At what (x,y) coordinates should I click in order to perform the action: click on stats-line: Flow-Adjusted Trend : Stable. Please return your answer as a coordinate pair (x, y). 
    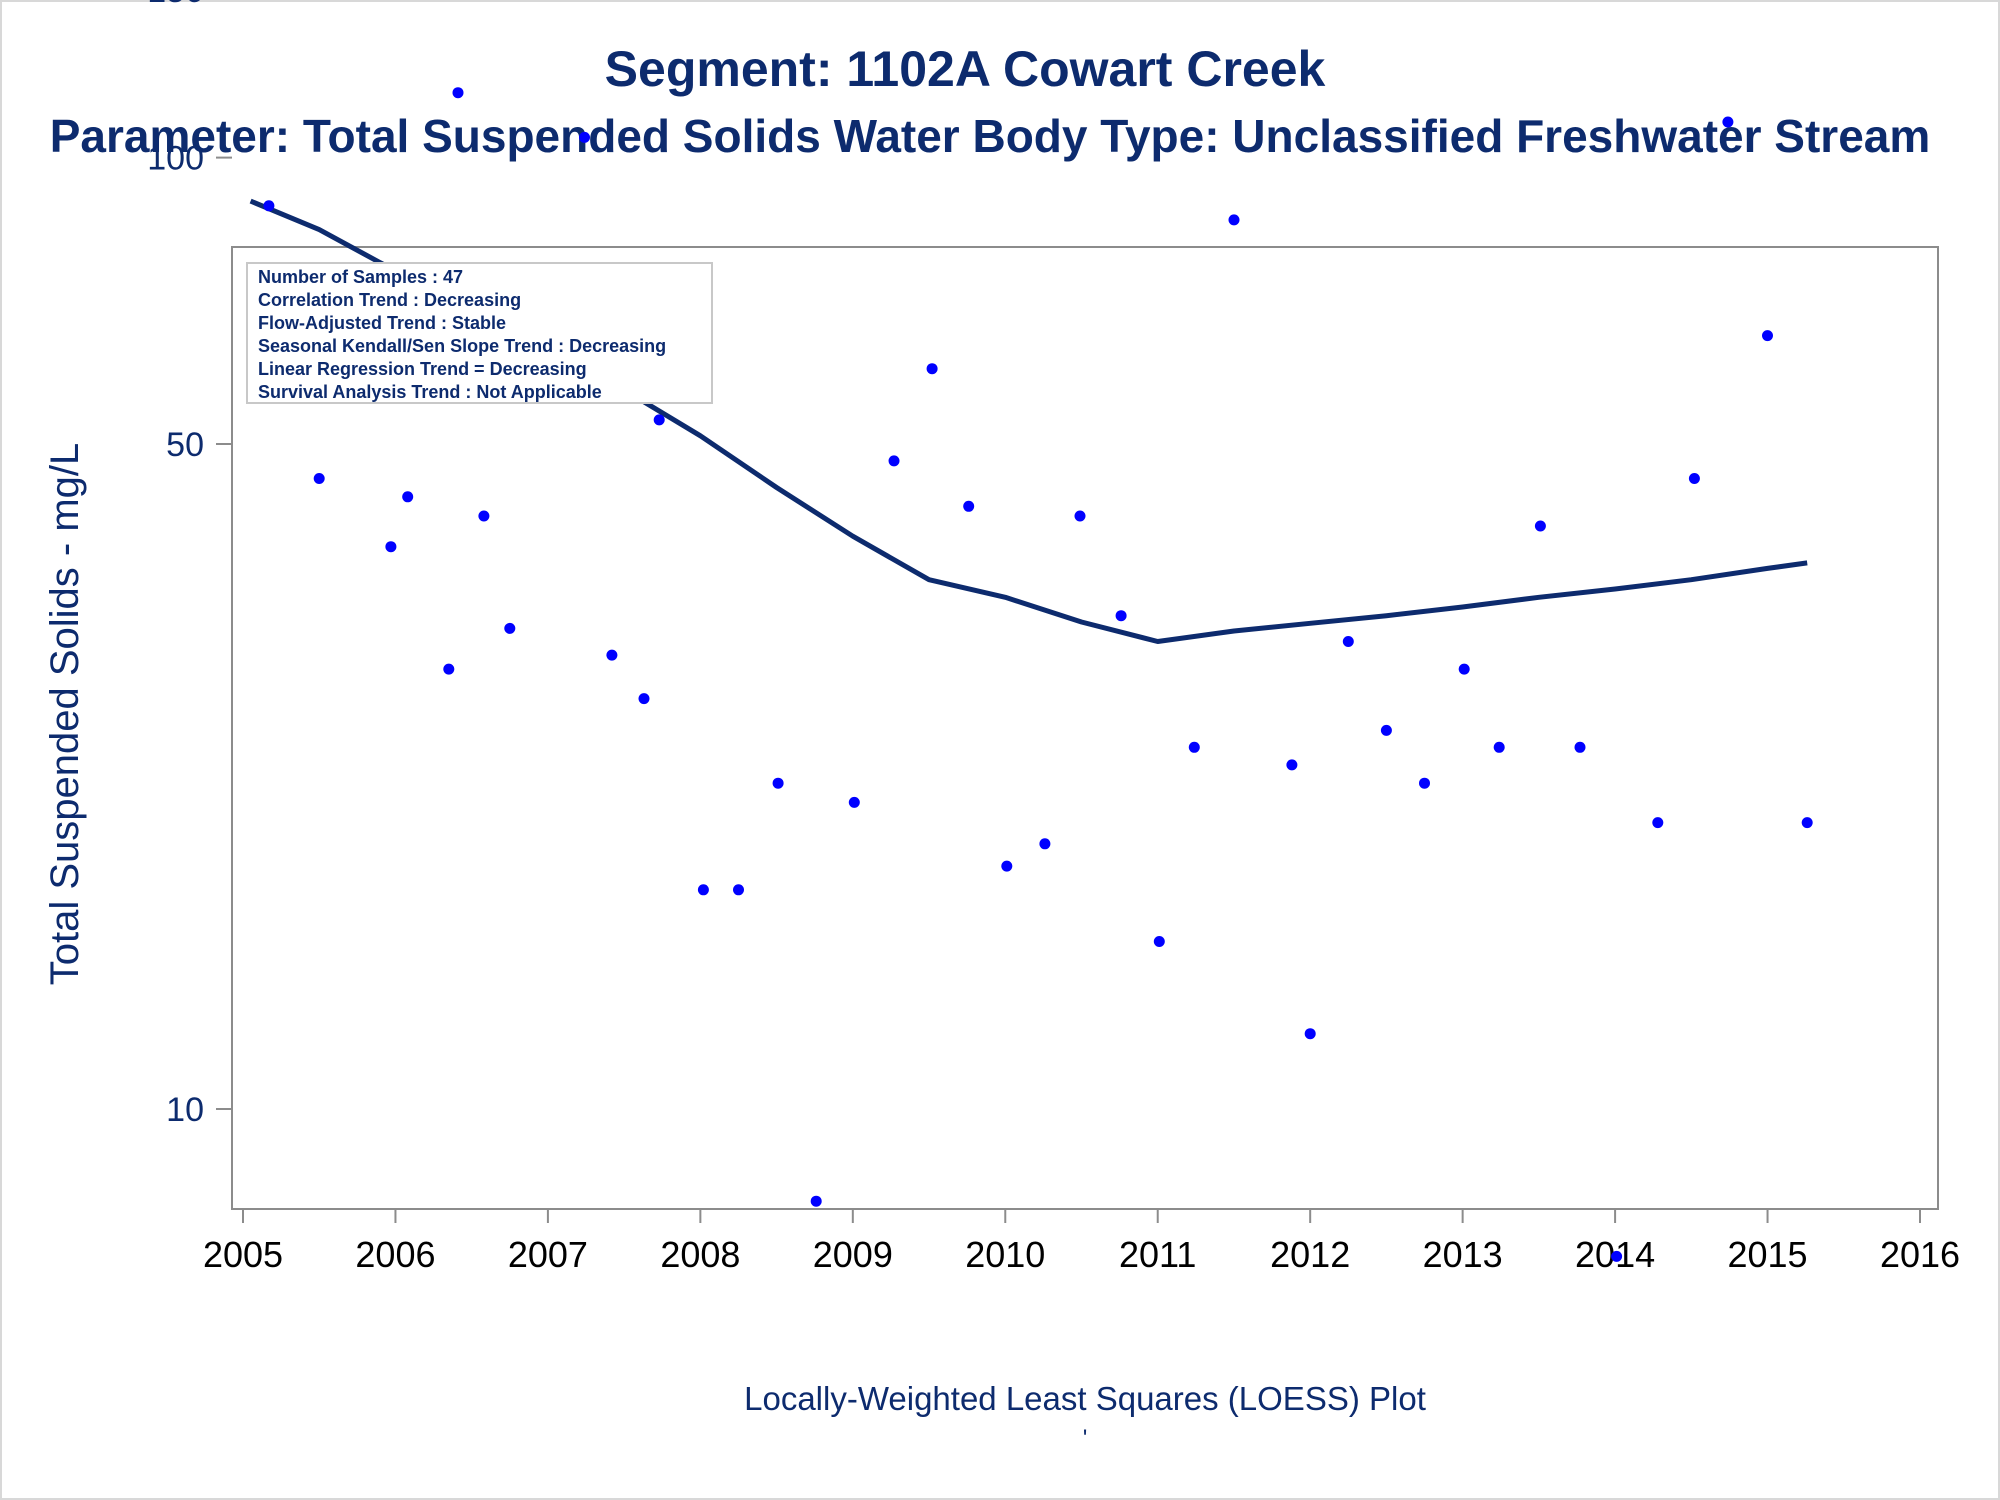
    Looking at the image, I should click on (382, 323).